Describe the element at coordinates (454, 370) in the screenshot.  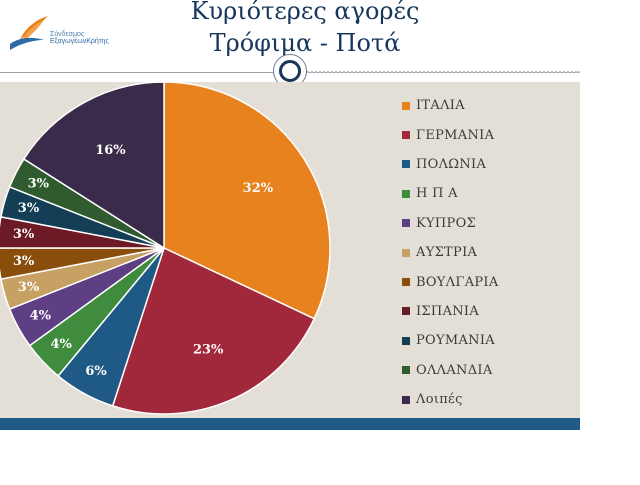
I see `legend-label: ΟΛΛΑΝΔΙΑ` at that location.